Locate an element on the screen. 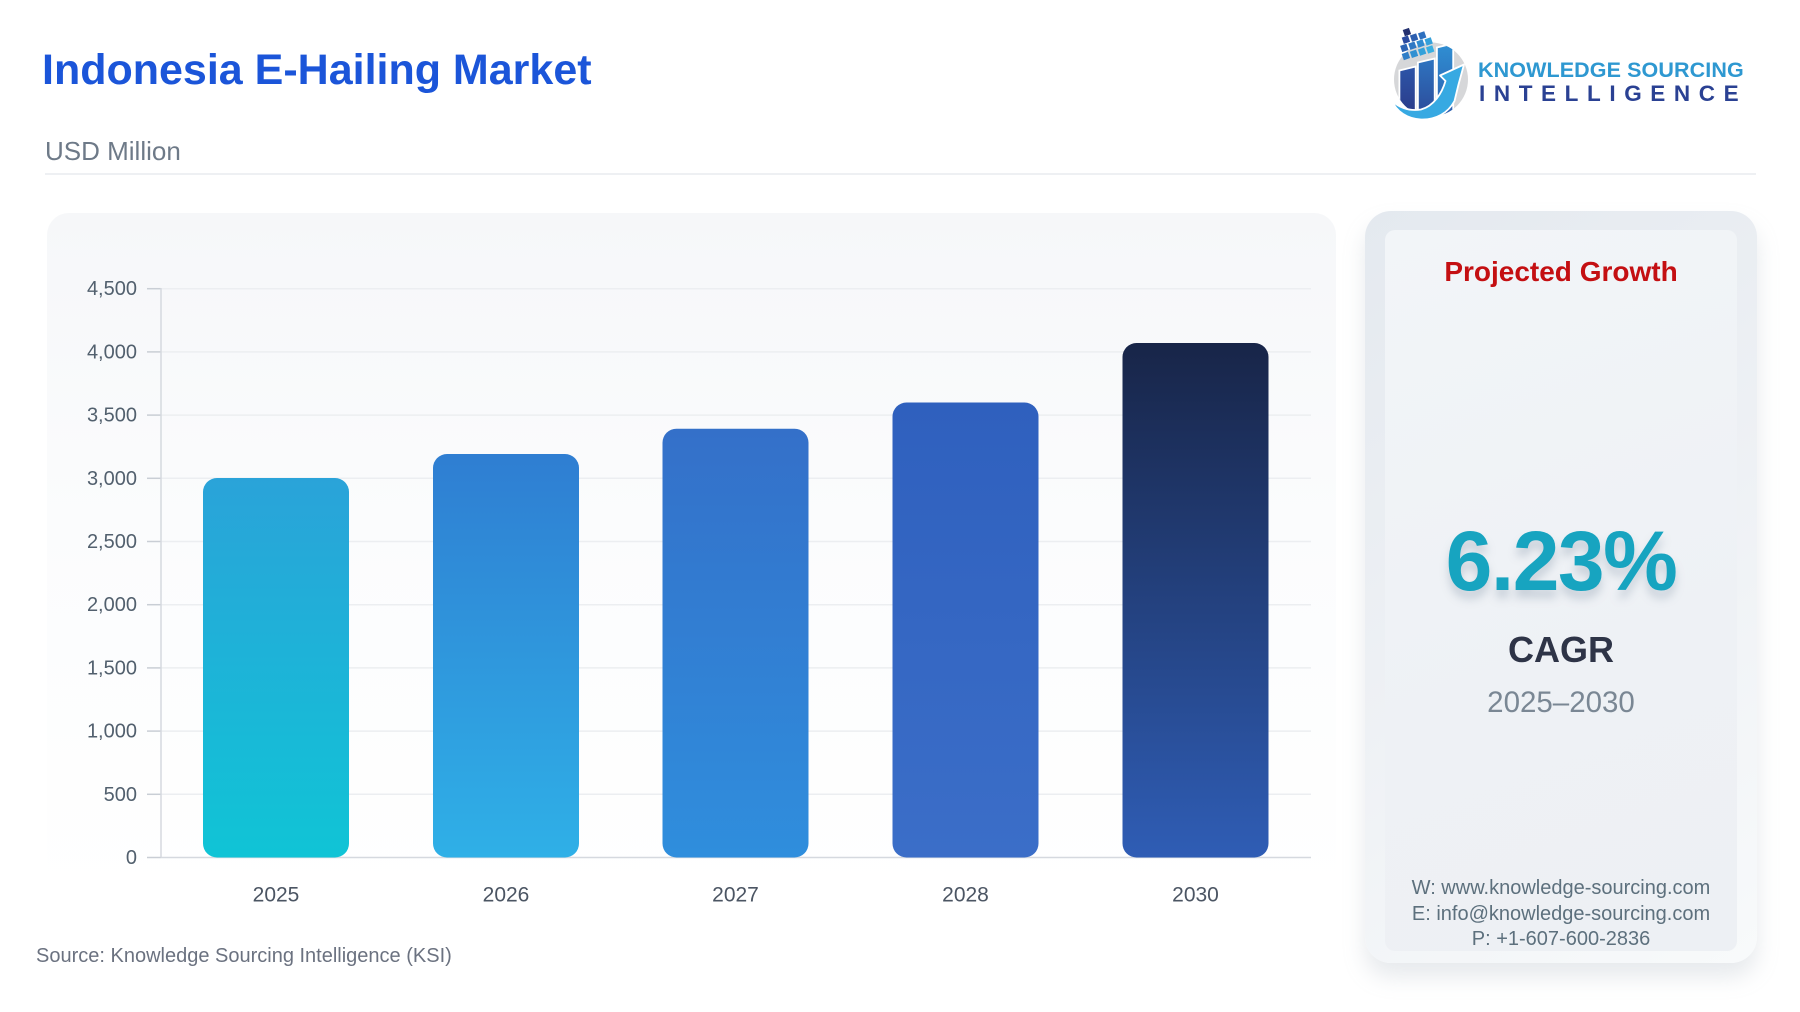 The height and width of the screenshot is (1012, 1800). svg-text: 2030 is located at coordinates (1195, 895).